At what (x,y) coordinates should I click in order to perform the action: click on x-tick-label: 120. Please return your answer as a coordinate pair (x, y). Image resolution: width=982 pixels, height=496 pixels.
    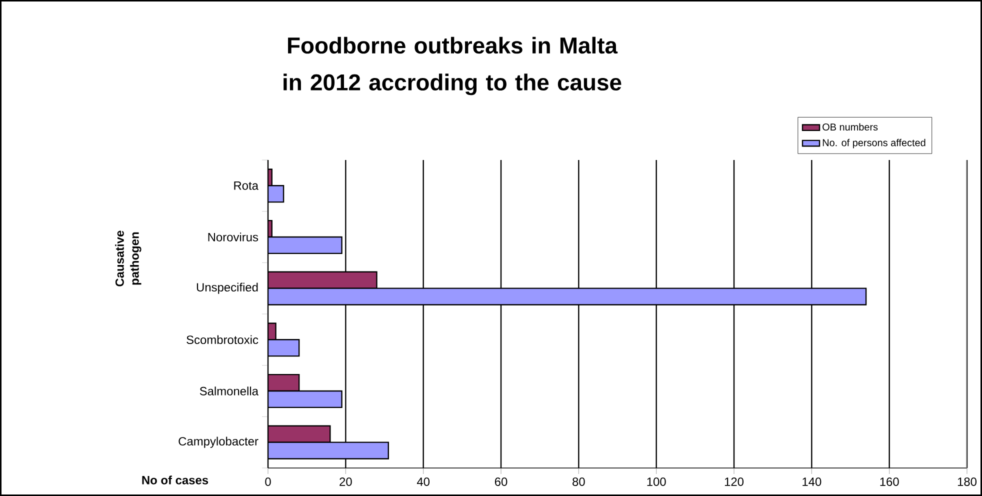
    Looking at the image, I should click on (734, 482).